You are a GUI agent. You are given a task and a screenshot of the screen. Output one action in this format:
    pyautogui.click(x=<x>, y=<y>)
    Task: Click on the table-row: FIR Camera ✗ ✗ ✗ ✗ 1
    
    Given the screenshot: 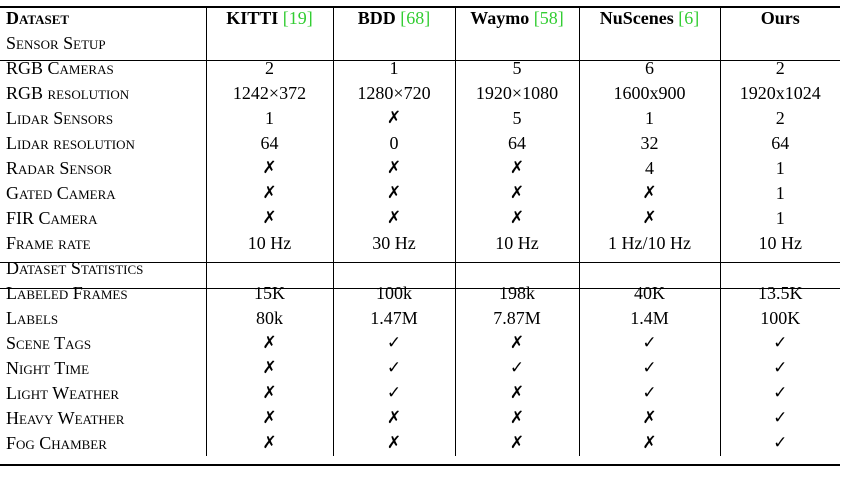 What is the action you would take?
    pyautogui.click(x=420, y=218)
    